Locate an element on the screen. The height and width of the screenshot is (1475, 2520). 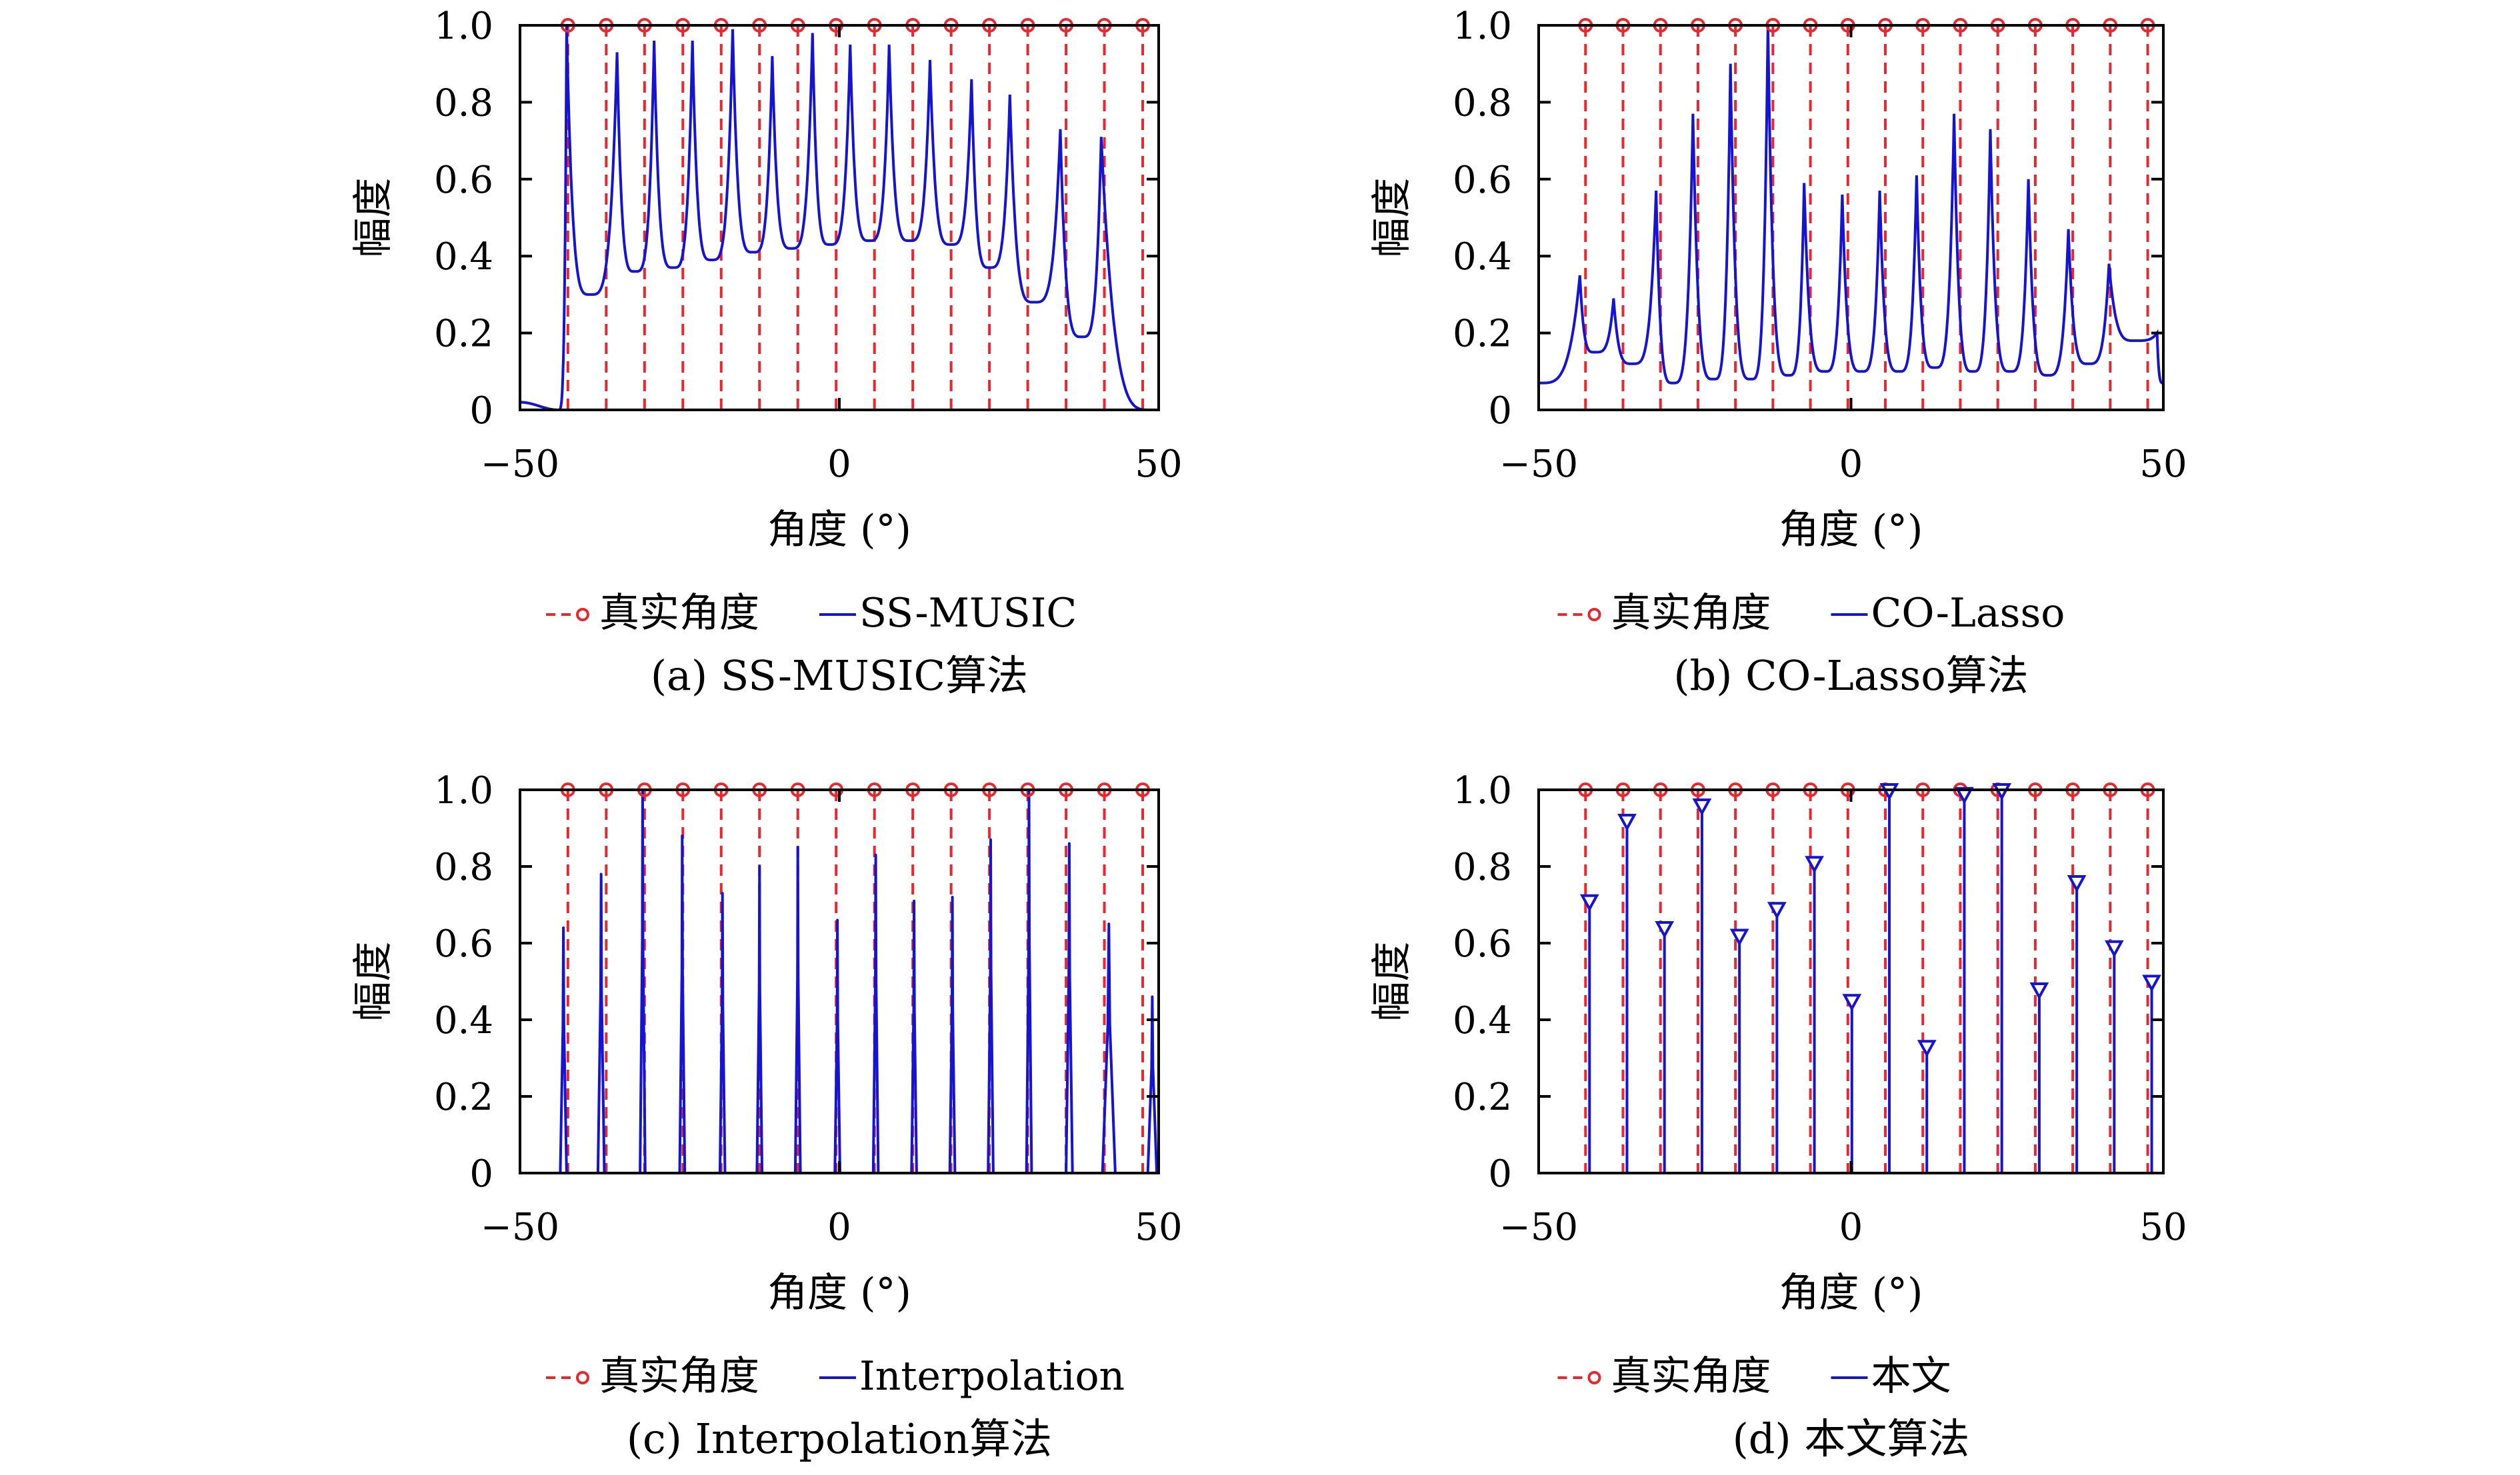
panel-caption: (d) 本文算法 is located at coordinates (1851, 1438).